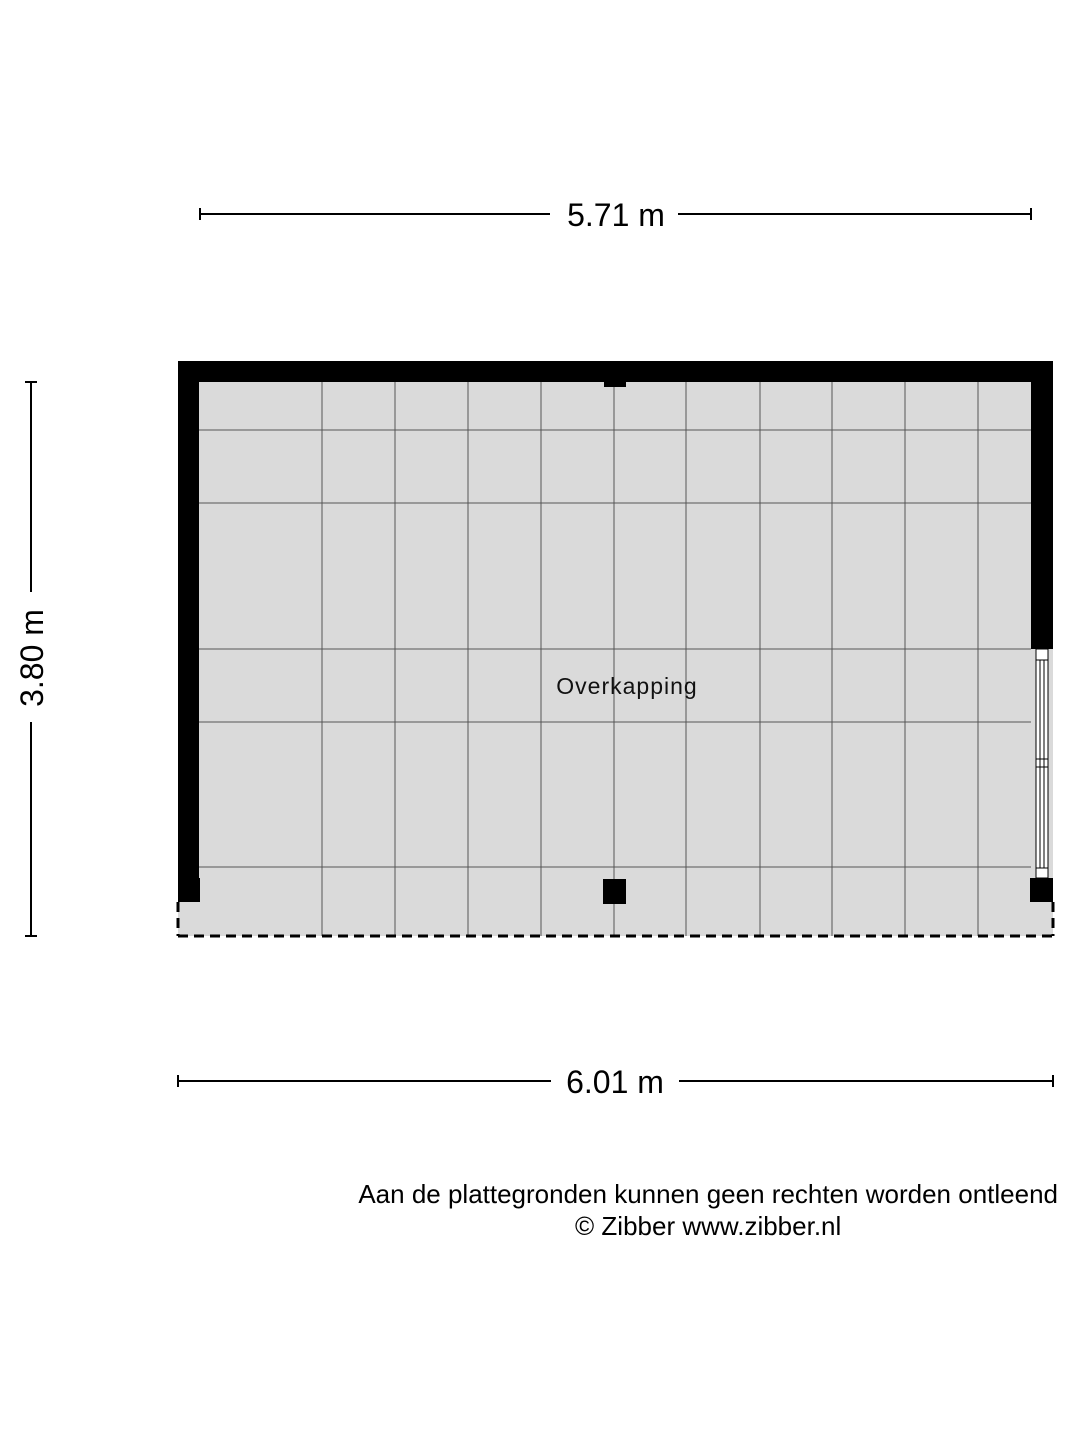 This screenshot has width=1080, height=1440. I want to click on posts, so click(615, 891).